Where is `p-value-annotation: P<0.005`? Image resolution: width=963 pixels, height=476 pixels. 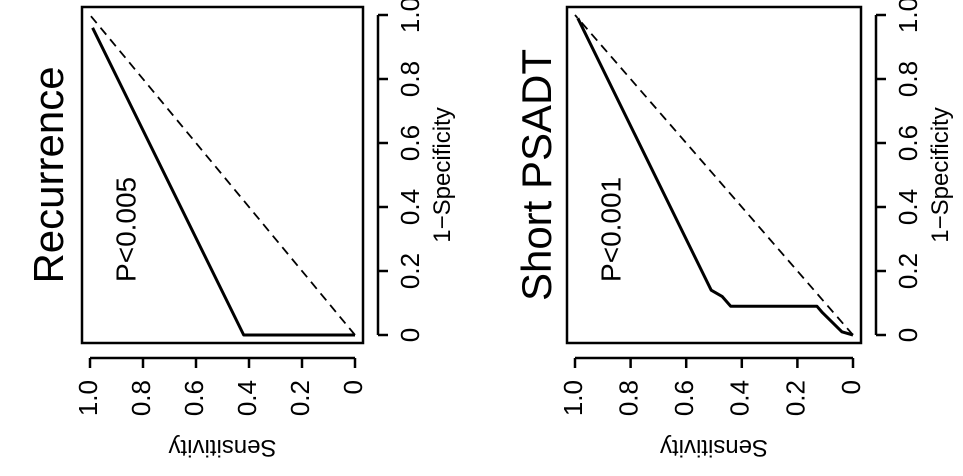
p-value-annotation: P<0.005 is located at coordinates (125, 229).